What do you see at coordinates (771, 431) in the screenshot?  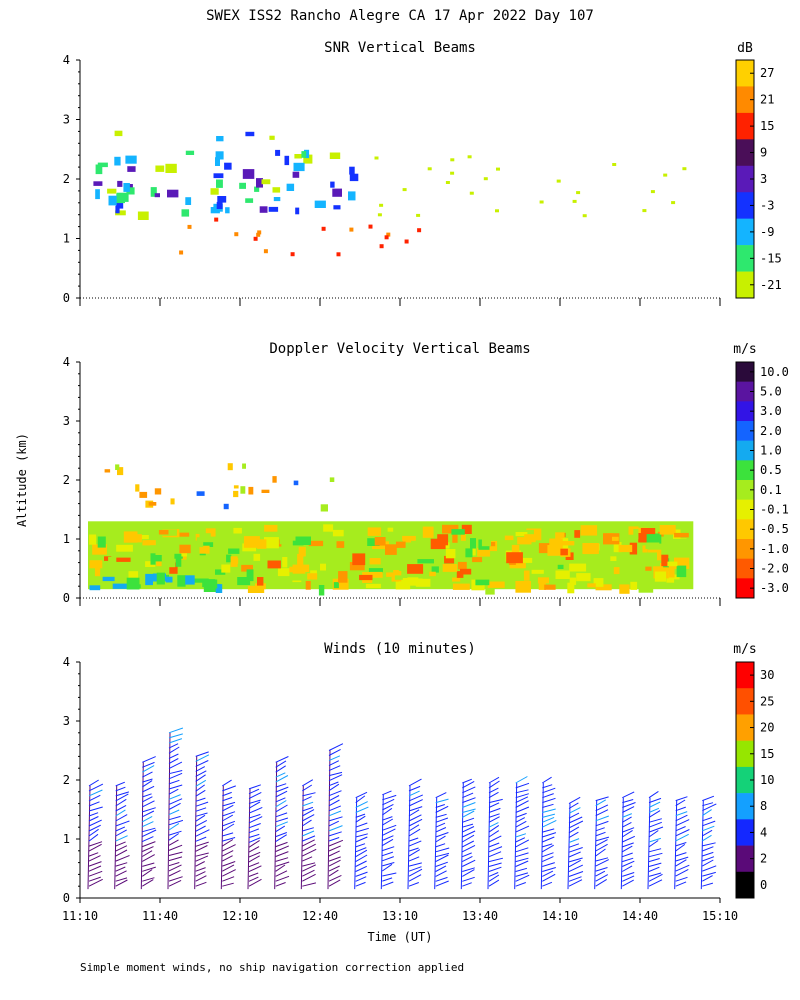 I see `colorbar-label: 2.0` at bounding box center [771, 431].